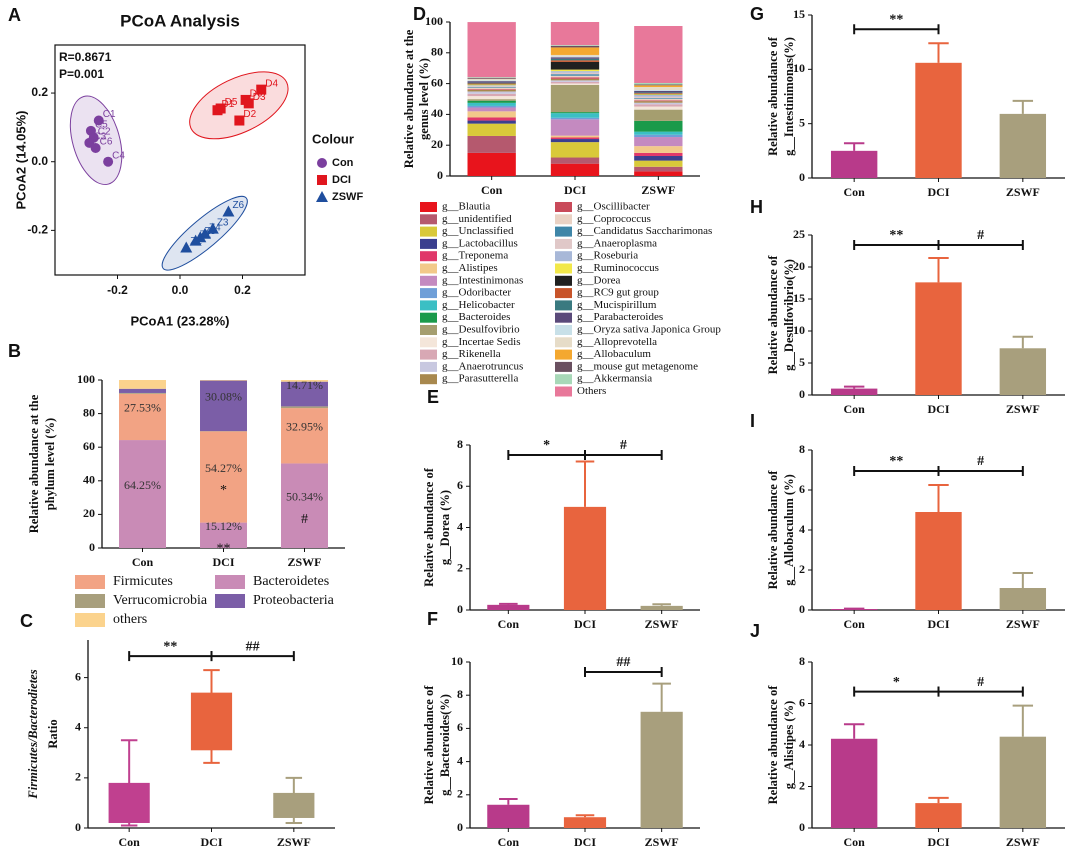  Describe the element at coordinates (445, 527) in the screenshot. I see `y-axis-label: g__Dorea (%)` at that location.